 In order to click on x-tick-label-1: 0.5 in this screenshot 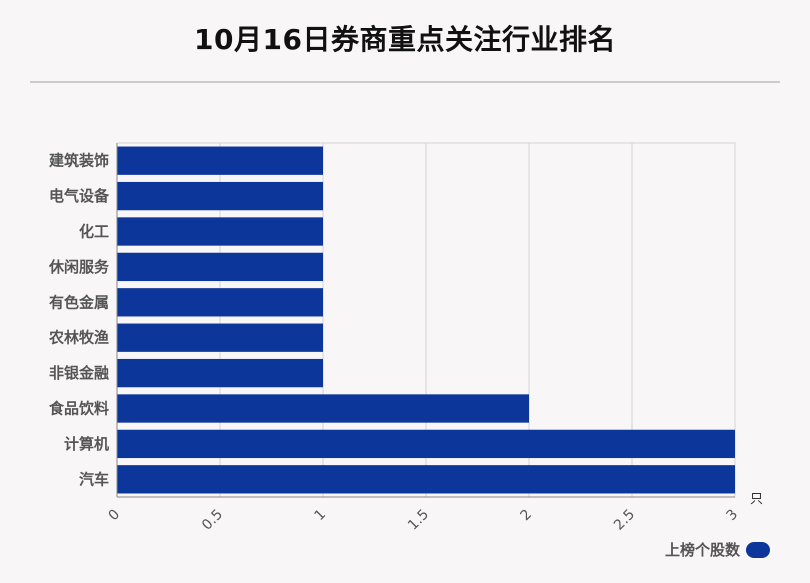, I will do `click(212, 519)`.